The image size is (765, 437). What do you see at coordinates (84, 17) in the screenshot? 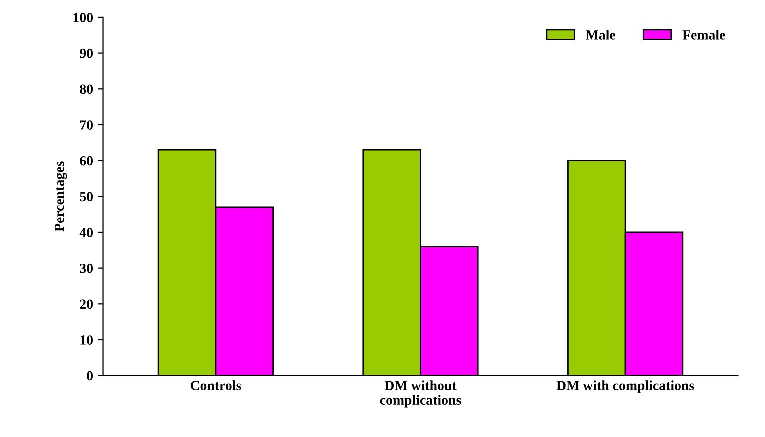
I see `y-tick-label: 100` at bounding box center [84, 17].